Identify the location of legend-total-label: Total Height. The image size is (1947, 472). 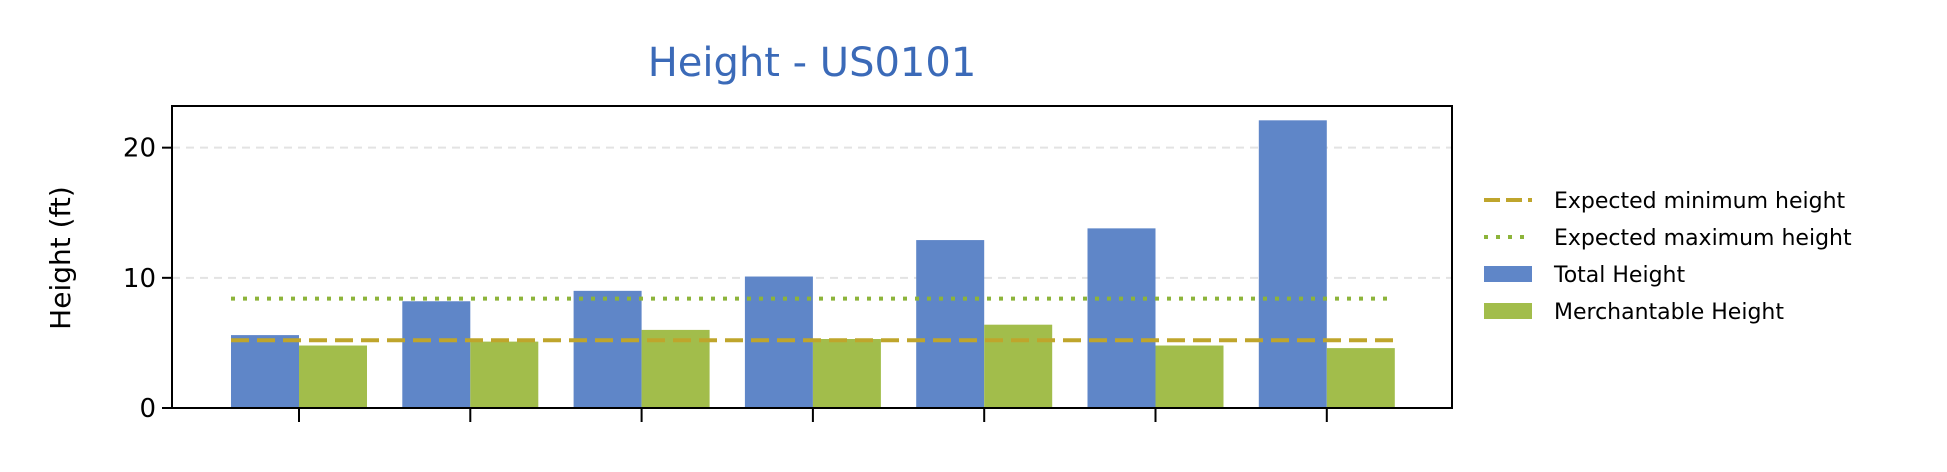
(1619, 275).